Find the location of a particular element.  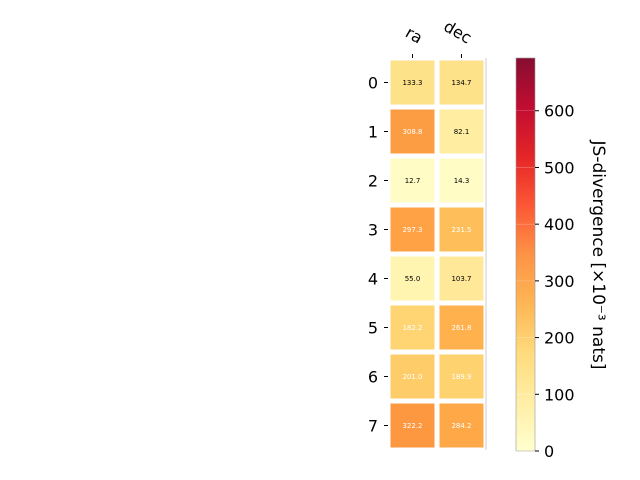

cell-value-label: 231.5 is located at coordinates (461, 230).